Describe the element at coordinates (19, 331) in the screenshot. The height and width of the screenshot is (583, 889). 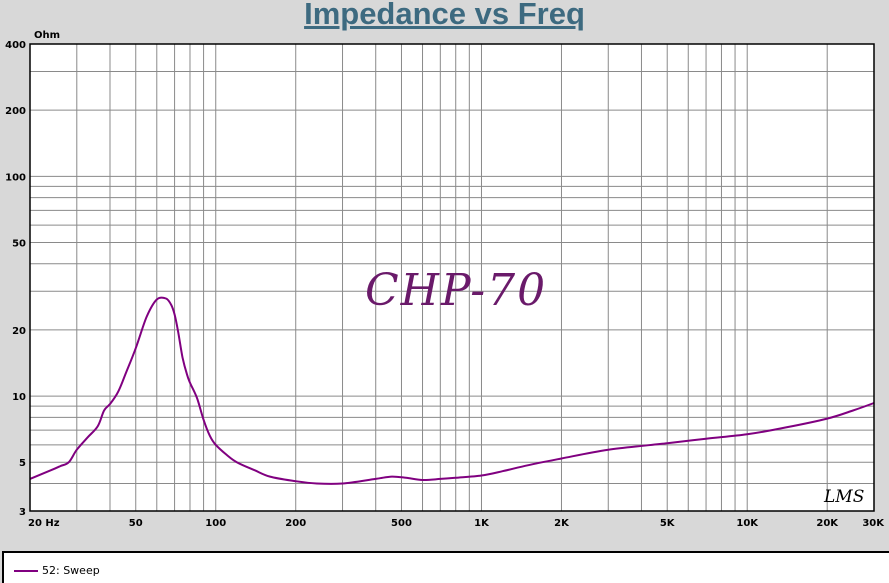
I see `y-tick-label: 20` at that location.